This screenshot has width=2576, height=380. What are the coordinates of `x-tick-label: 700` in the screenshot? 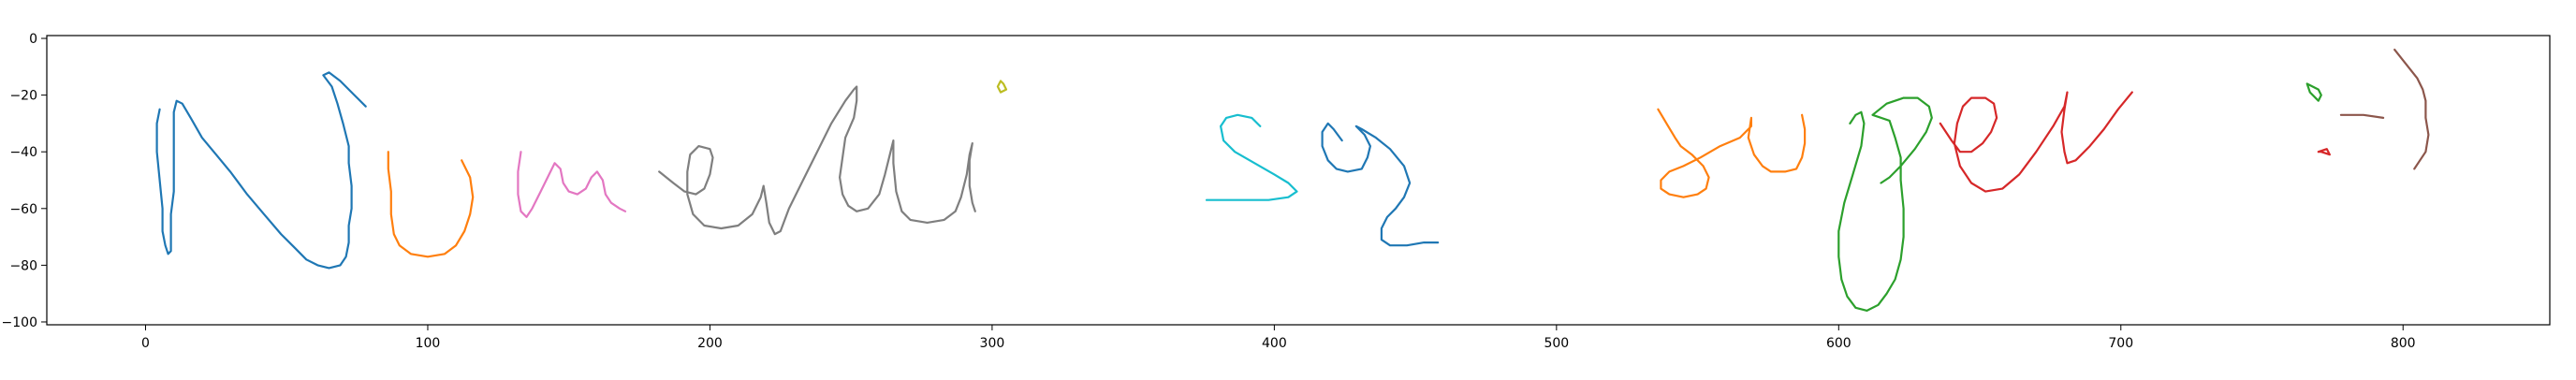 It's located at (2120, 343).